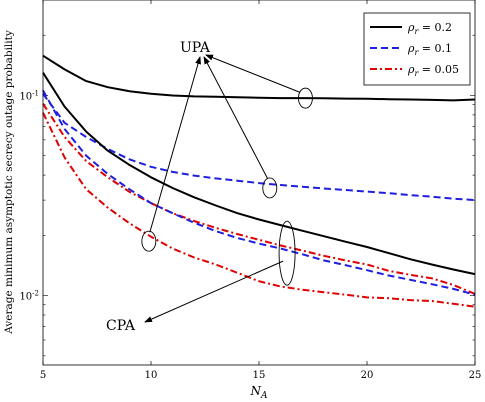 This screenshot has height=402, width=485. What do you see at coordinates (287, 253) in the screenshot?
I see `cpa-ellipse` at bounding box center [287, 253].